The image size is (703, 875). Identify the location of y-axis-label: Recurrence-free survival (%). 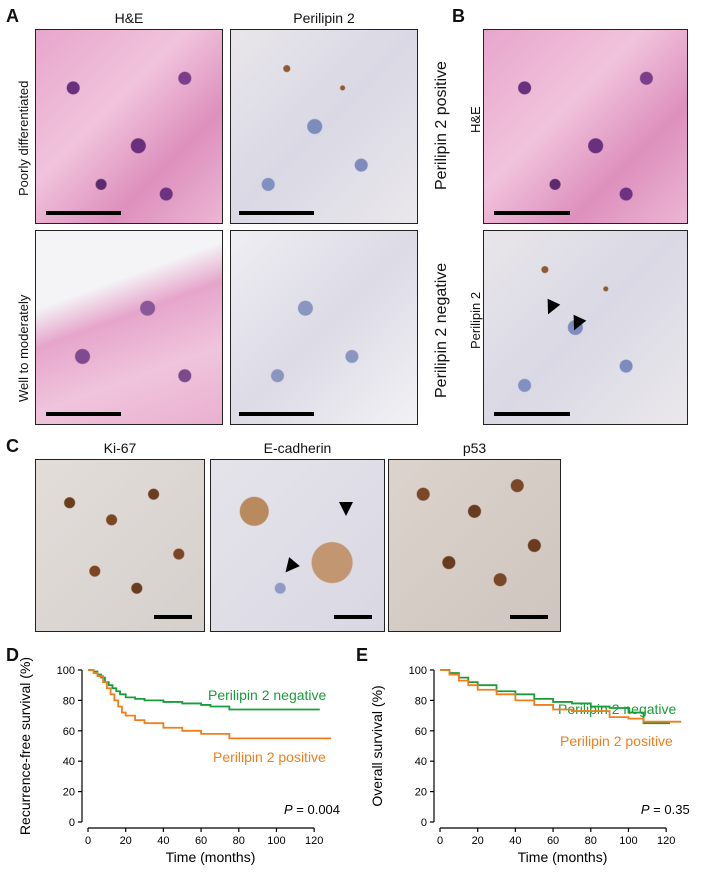
(25, 746).